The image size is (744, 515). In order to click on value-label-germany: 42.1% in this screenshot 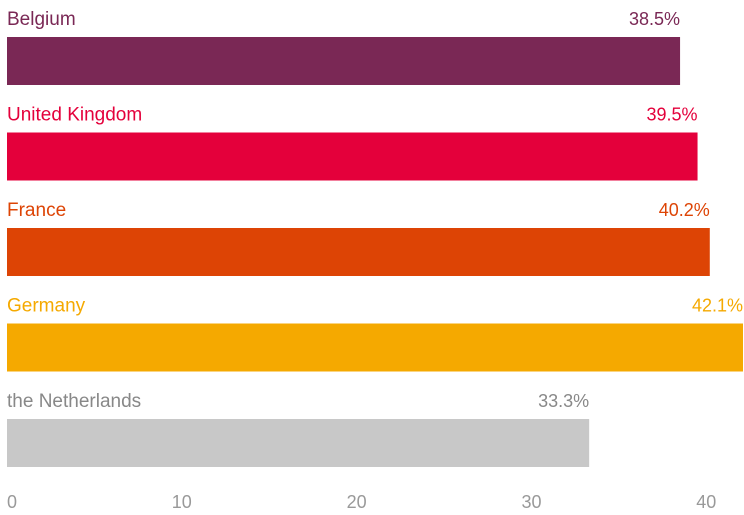, I will do `click(717, 306)`.